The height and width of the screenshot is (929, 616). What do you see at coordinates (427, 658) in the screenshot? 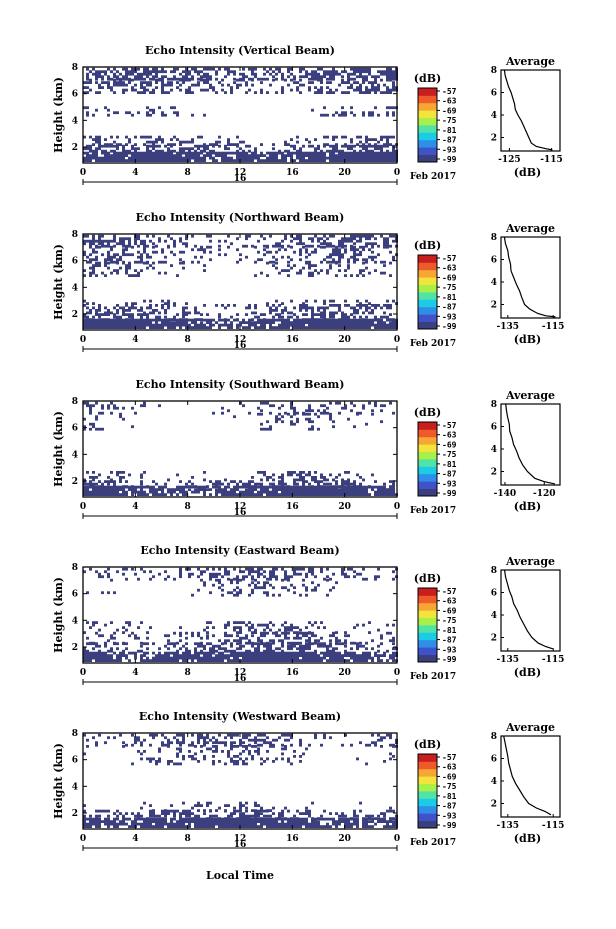
I see `colorbar-segment` at bounding box center [427, 658].